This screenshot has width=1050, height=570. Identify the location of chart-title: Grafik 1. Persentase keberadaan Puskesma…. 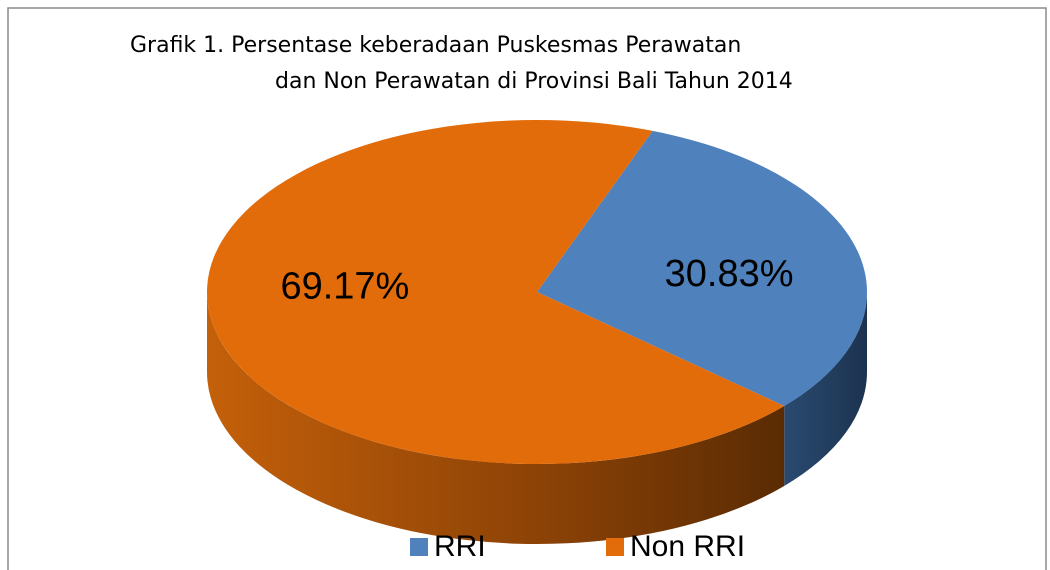
(435, 45).